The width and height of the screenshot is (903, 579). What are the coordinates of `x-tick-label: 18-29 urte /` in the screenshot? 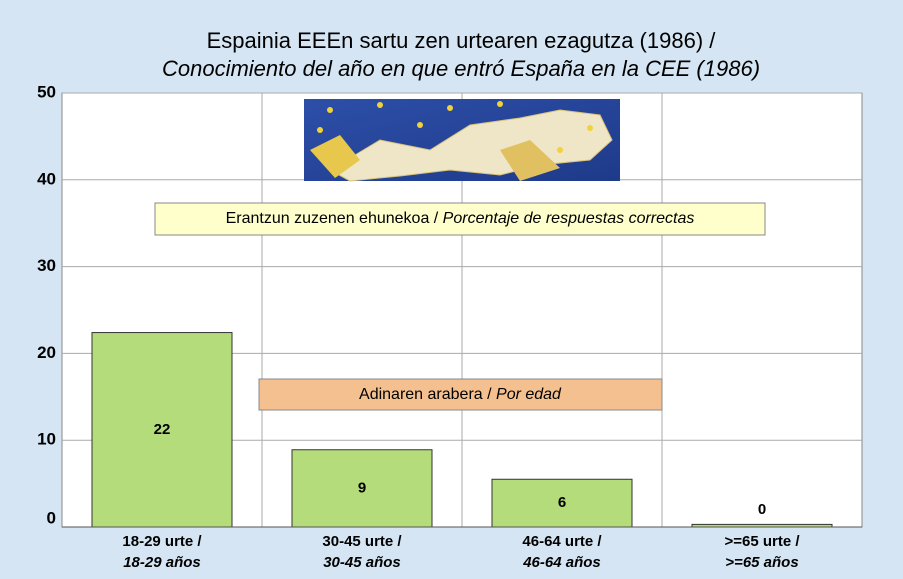 It's located at (162, 541).